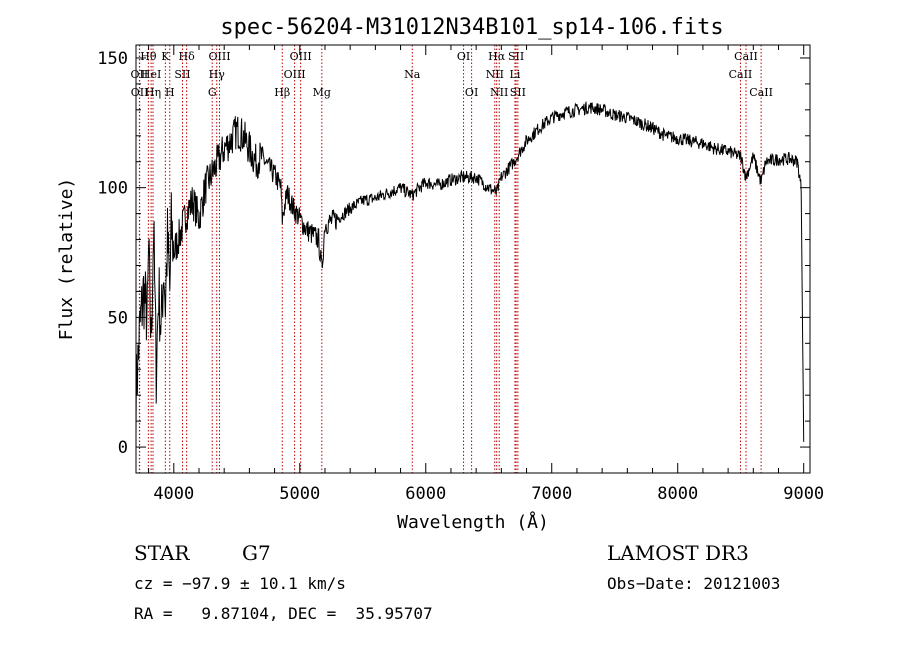  I want to click on survey-name: LAMOST DR3, so click(678, 553).